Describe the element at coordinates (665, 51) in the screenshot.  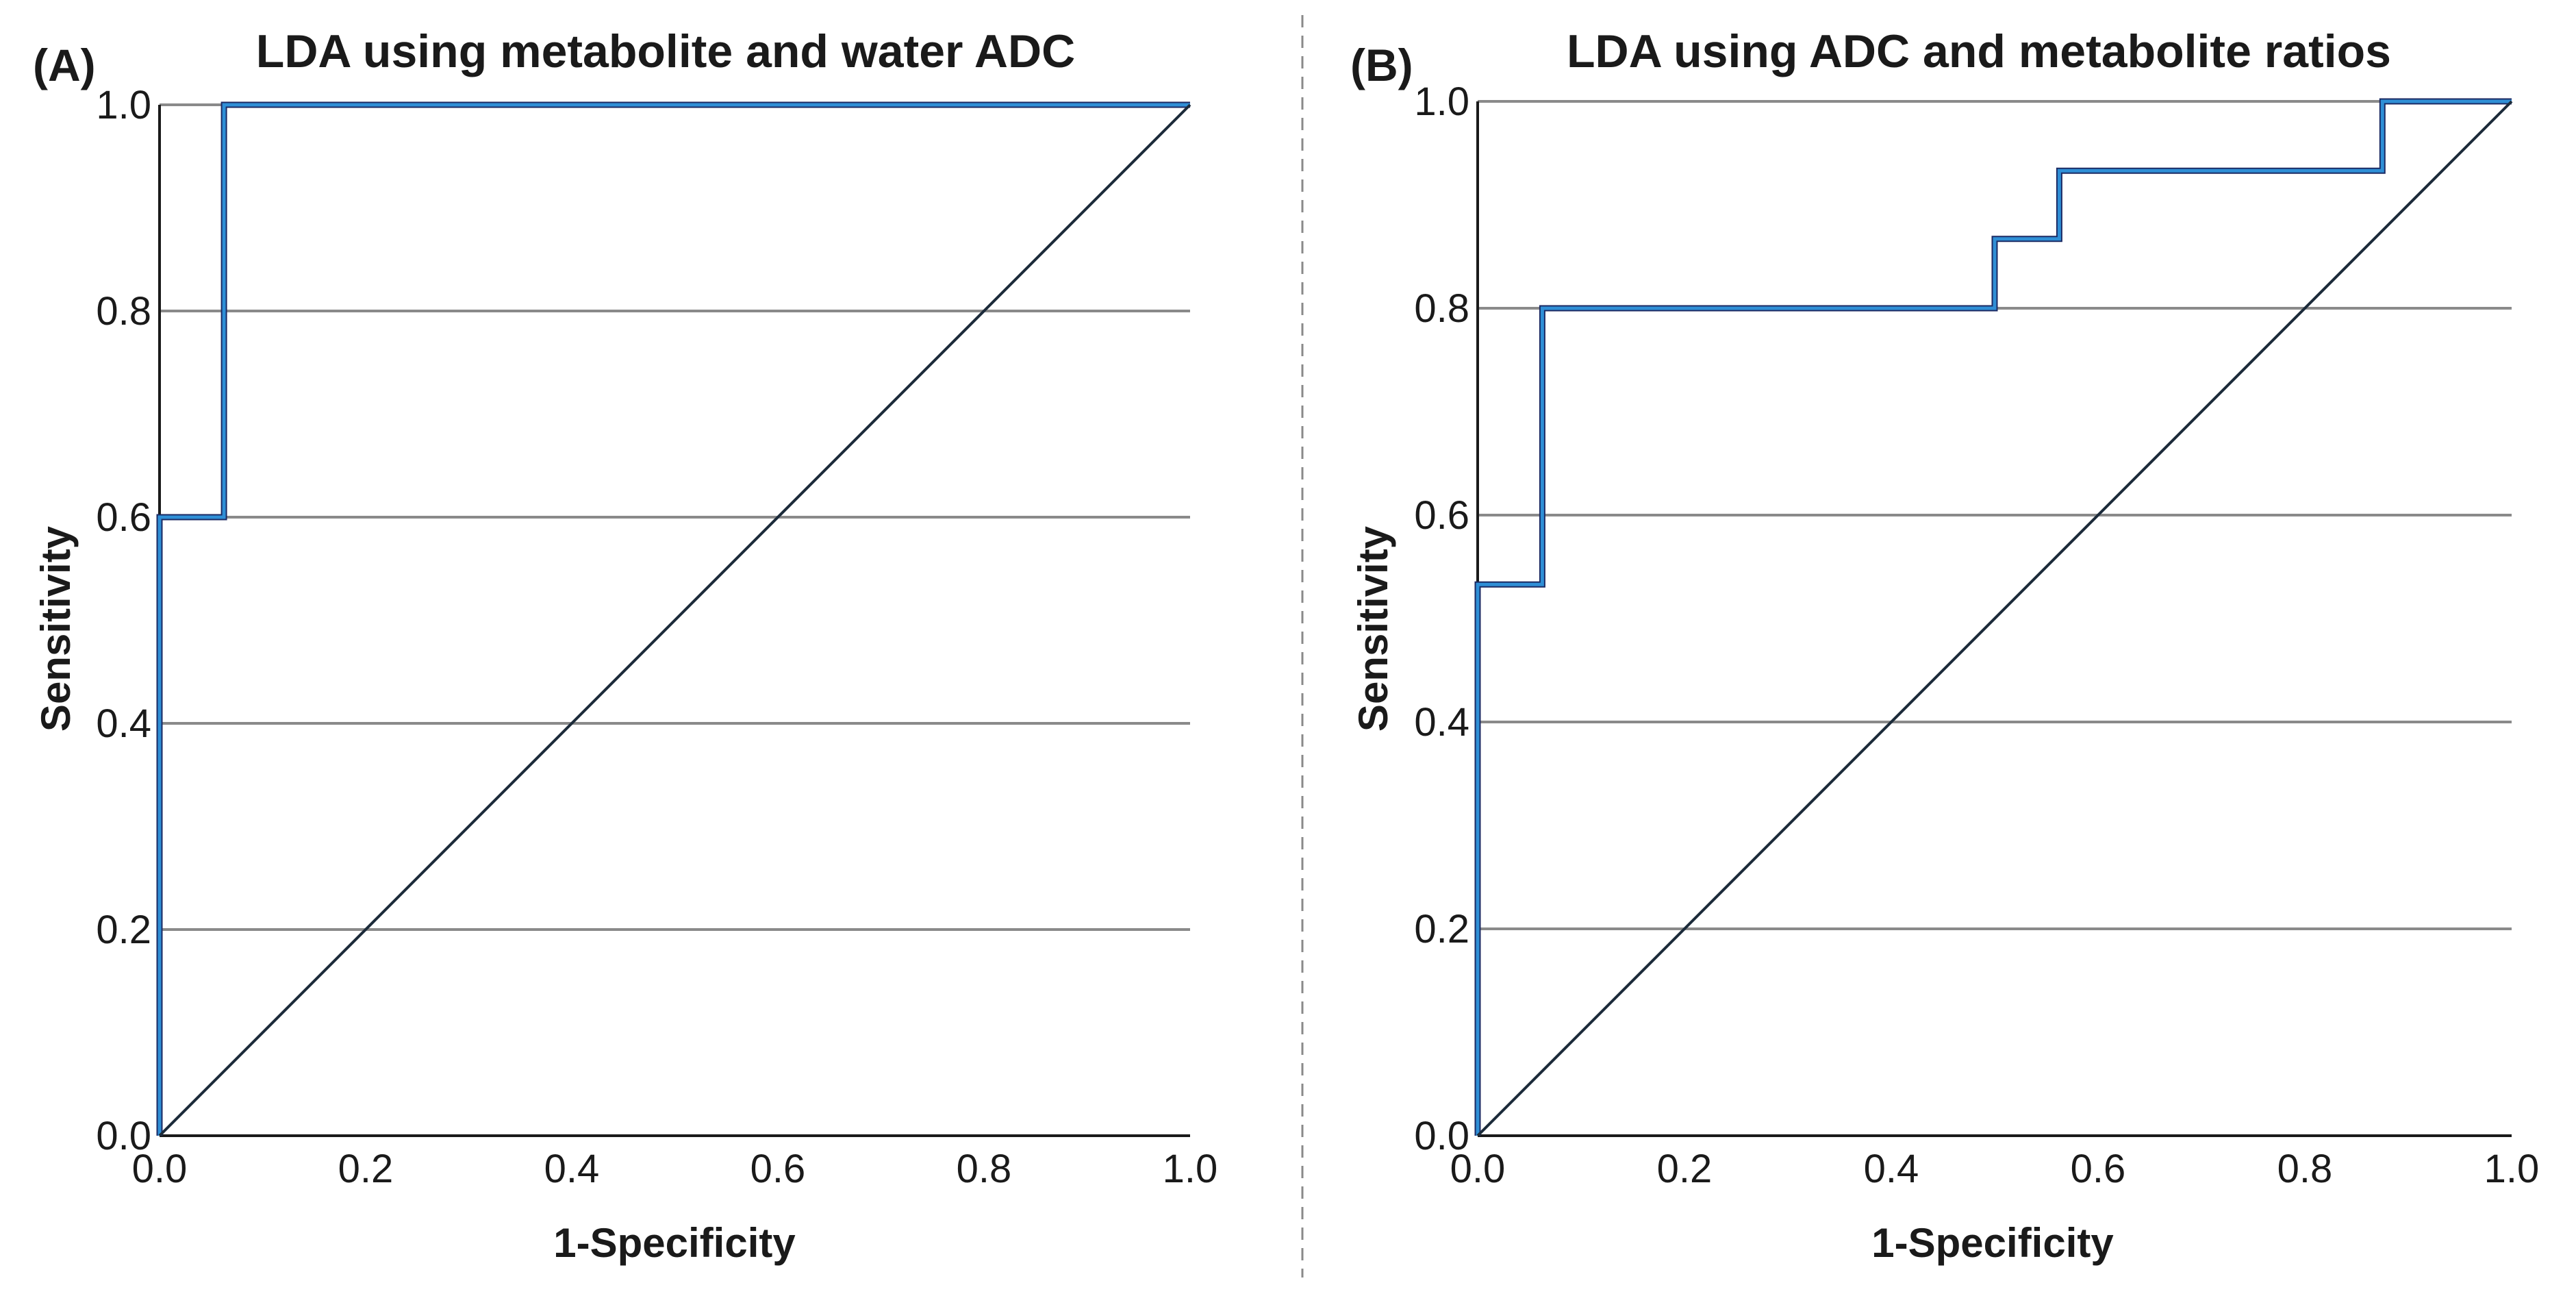
I see `chart-title: LDA using metabolite and water ADC` at that location.